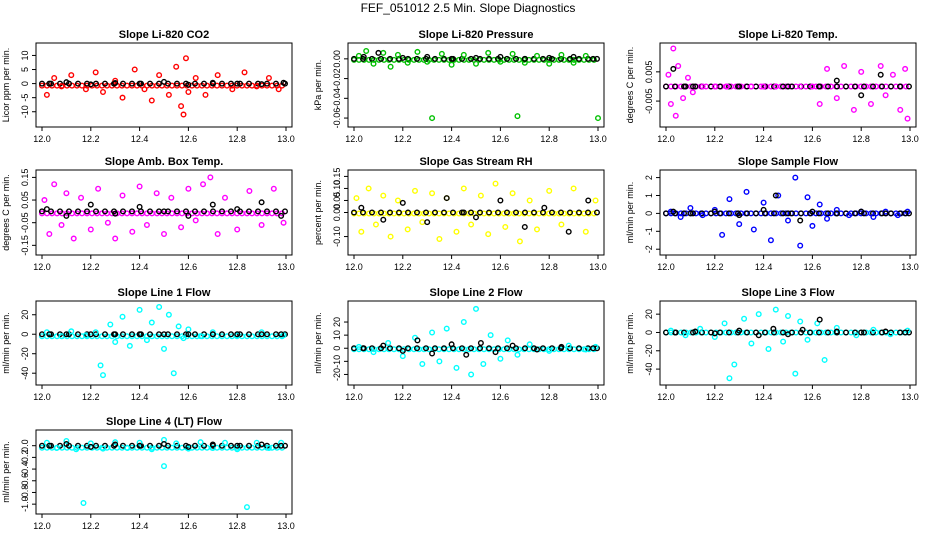 The height and width of the screenshot is (540, 936). What do you see at coordinates (25, 493) in the screenshot?
I see `y-tick-label: -0.8` at bounding box center [25, 493].